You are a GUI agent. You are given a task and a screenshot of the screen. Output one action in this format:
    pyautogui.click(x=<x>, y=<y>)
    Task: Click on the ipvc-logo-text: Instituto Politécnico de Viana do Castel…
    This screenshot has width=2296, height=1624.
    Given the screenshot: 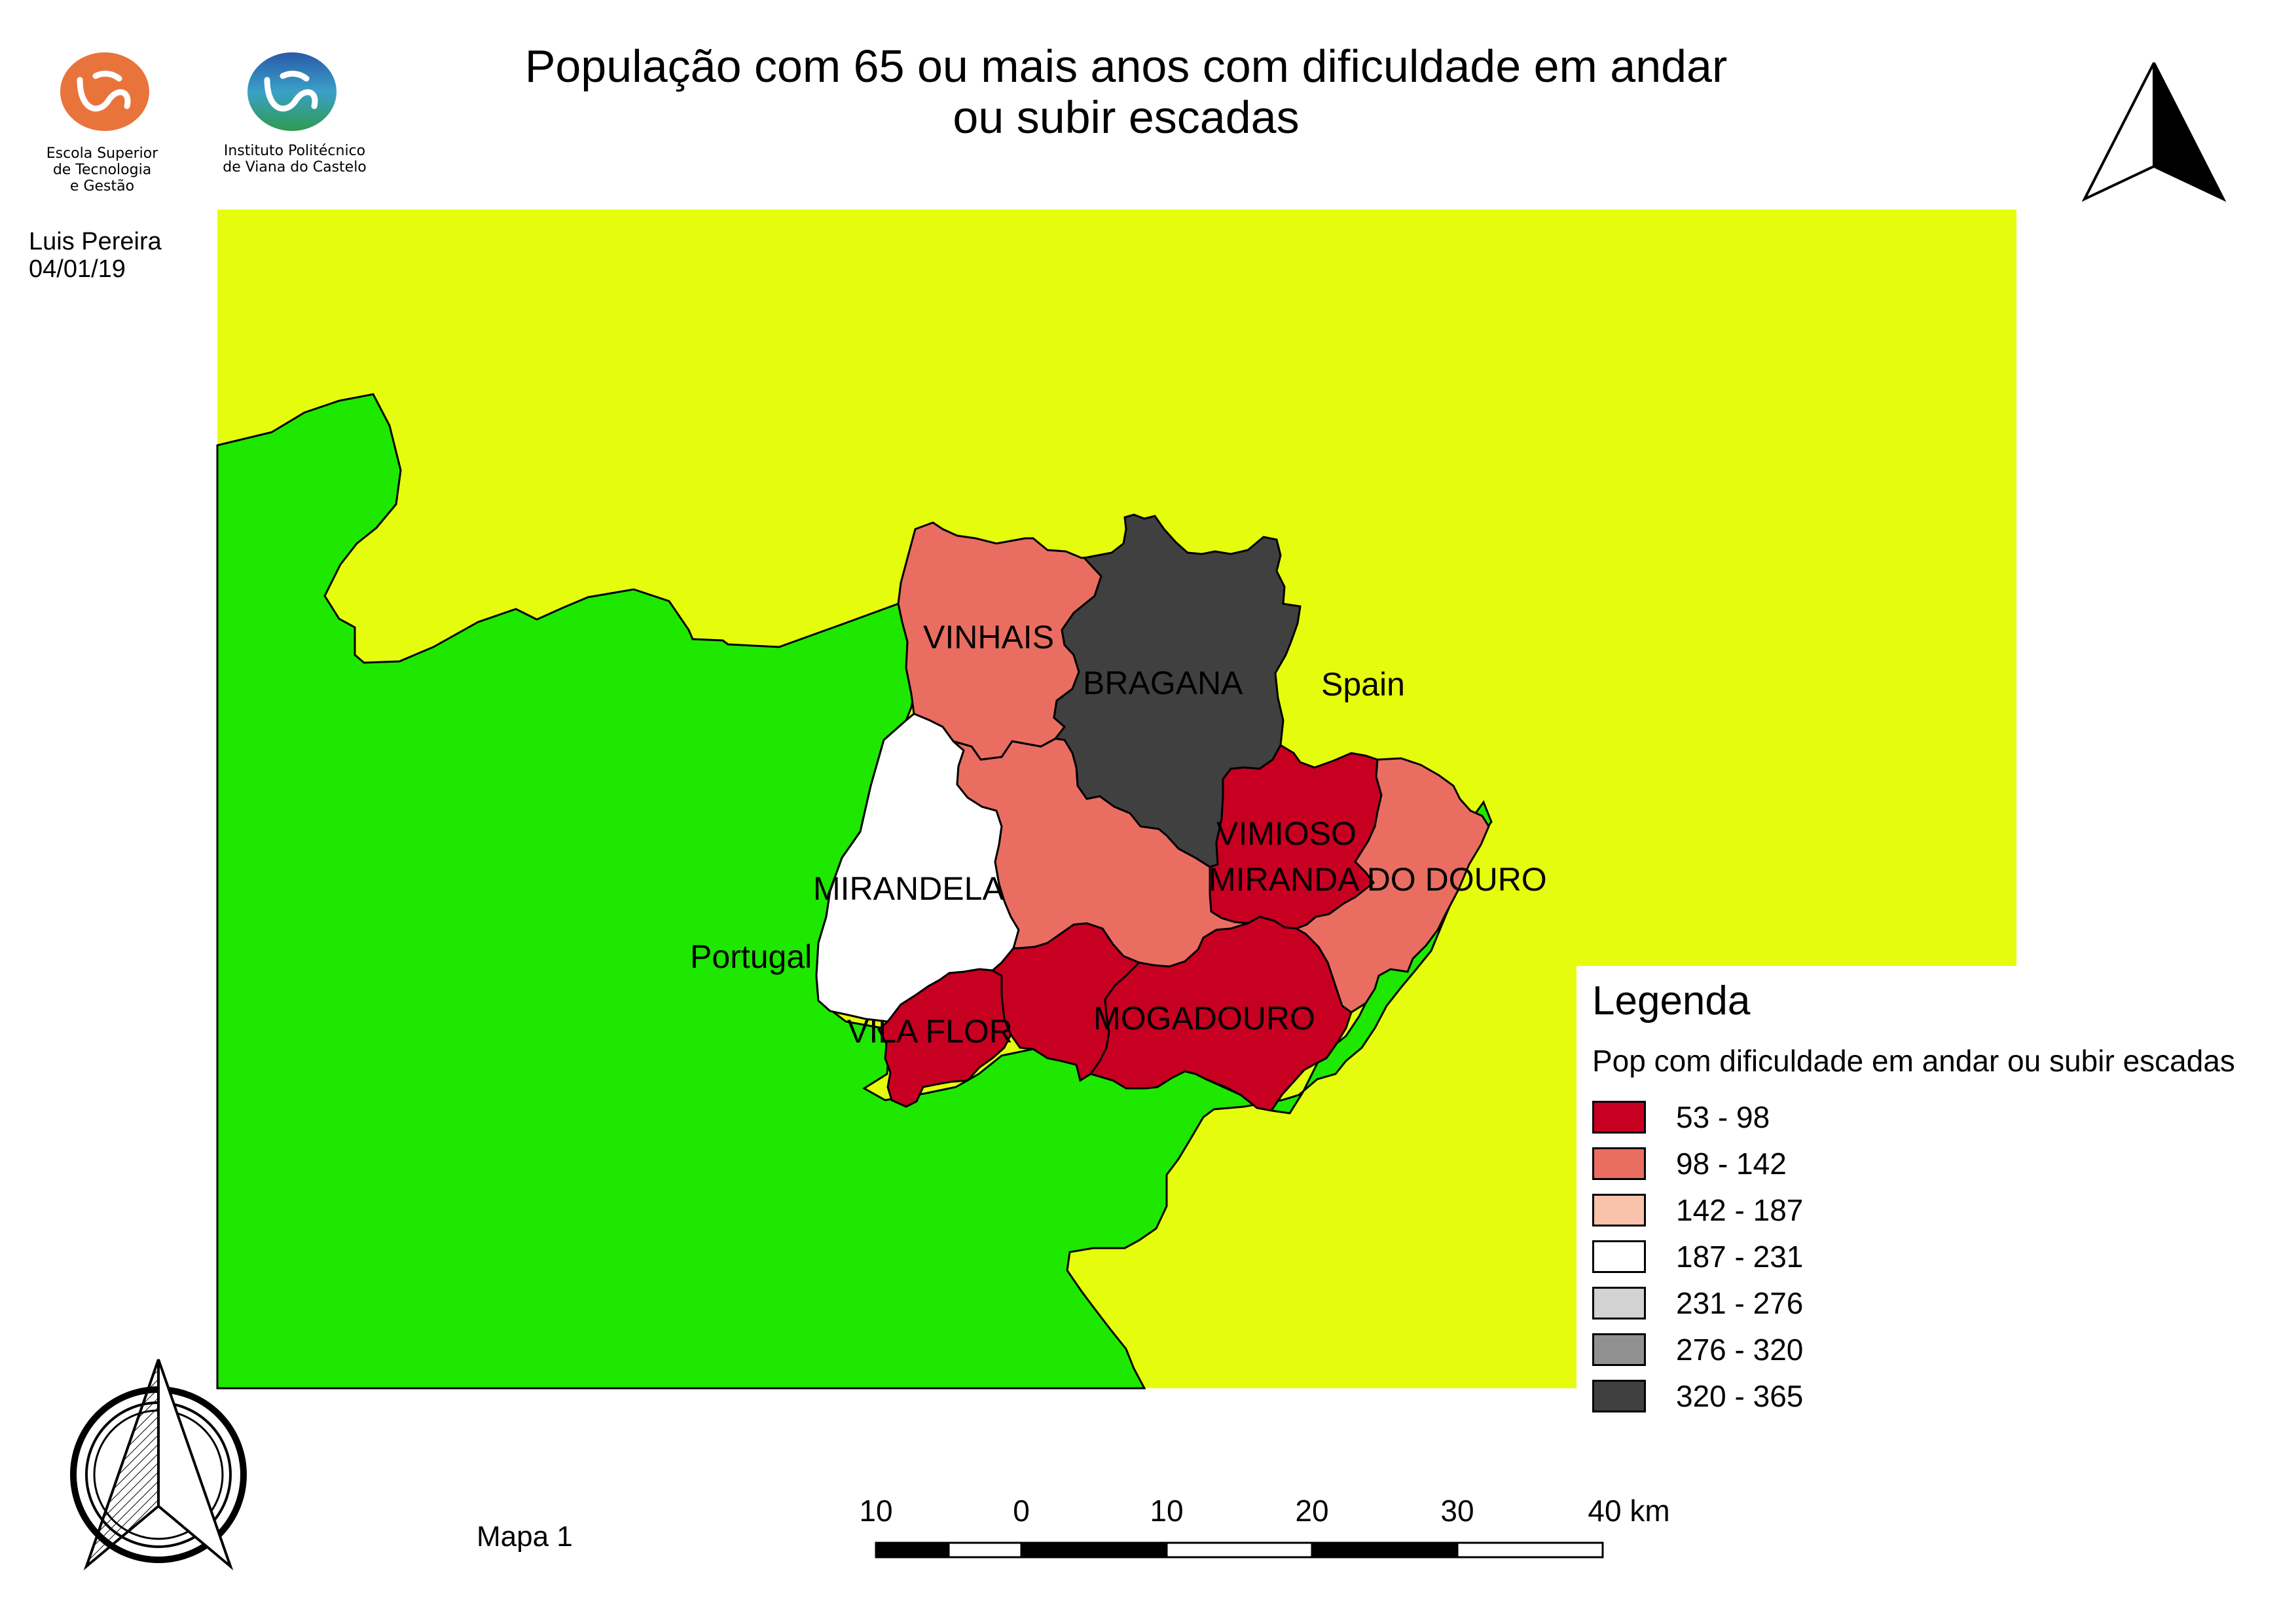 What is the action you would take?
    pyautogui.click(x=295, y=159)
    